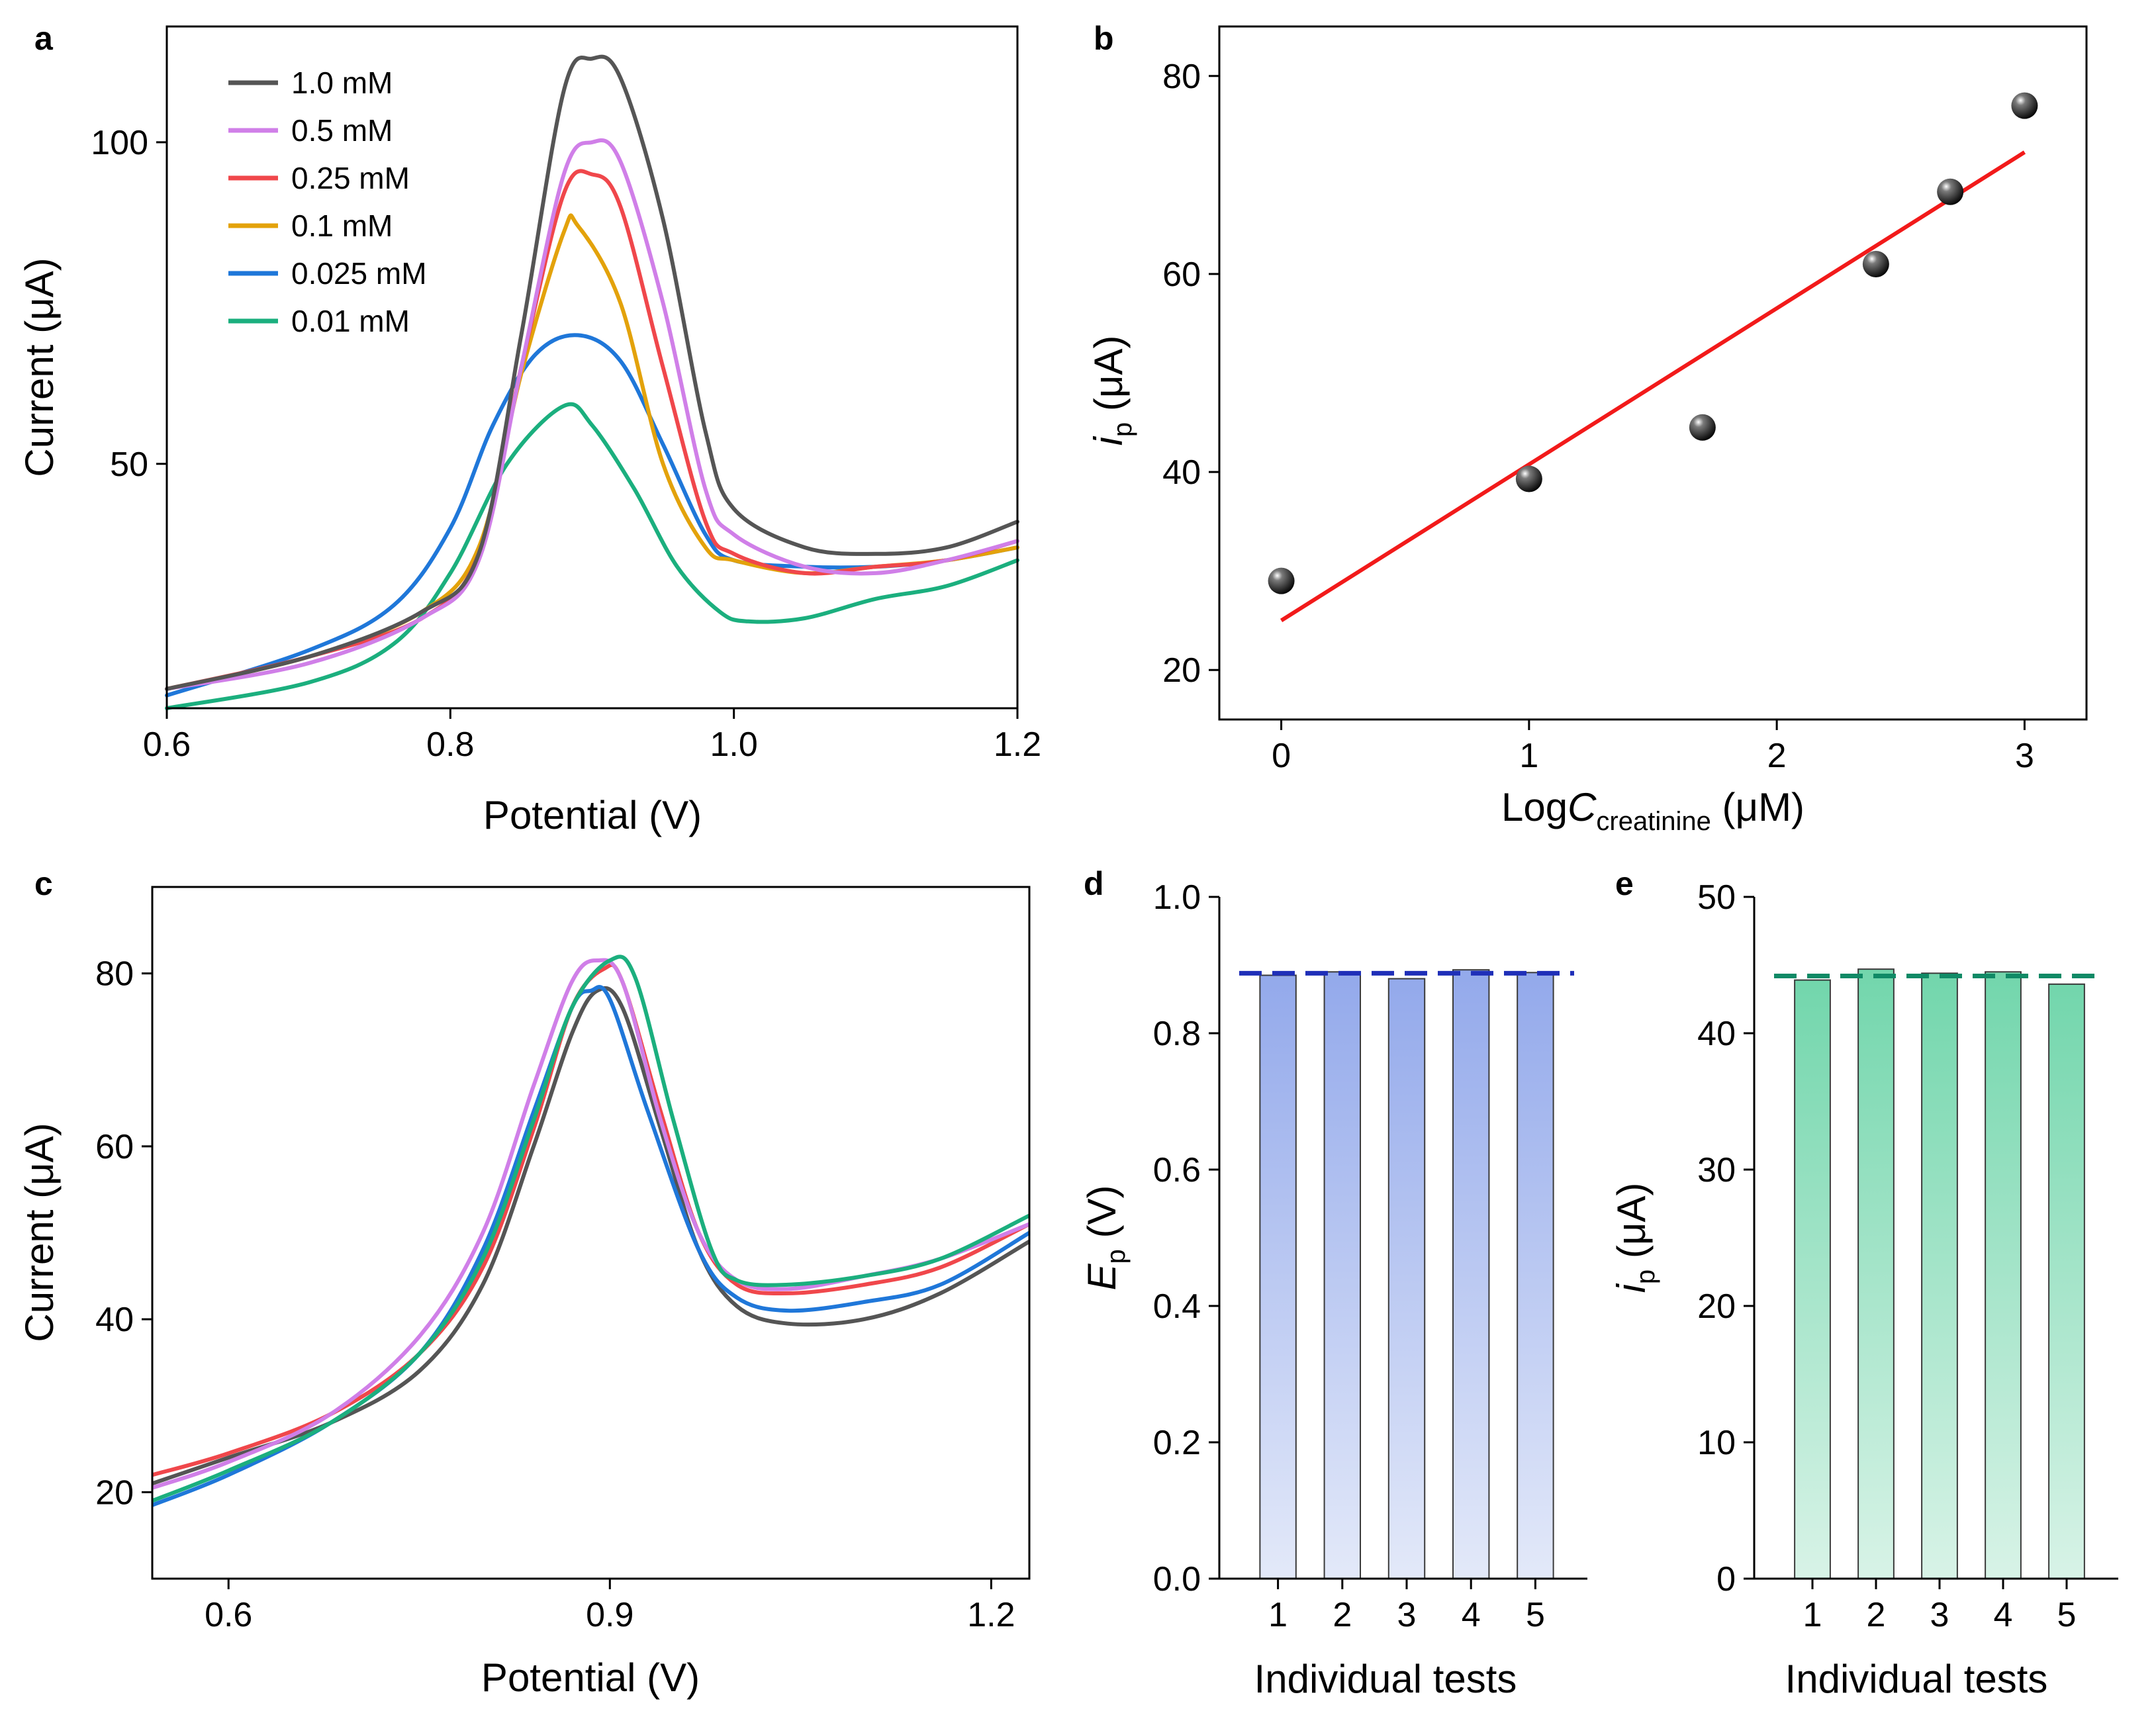  Describe the element at coordinates (114, 1147) in the screenshot. I see `panel-c-ytick-label-2: 60` at that location.